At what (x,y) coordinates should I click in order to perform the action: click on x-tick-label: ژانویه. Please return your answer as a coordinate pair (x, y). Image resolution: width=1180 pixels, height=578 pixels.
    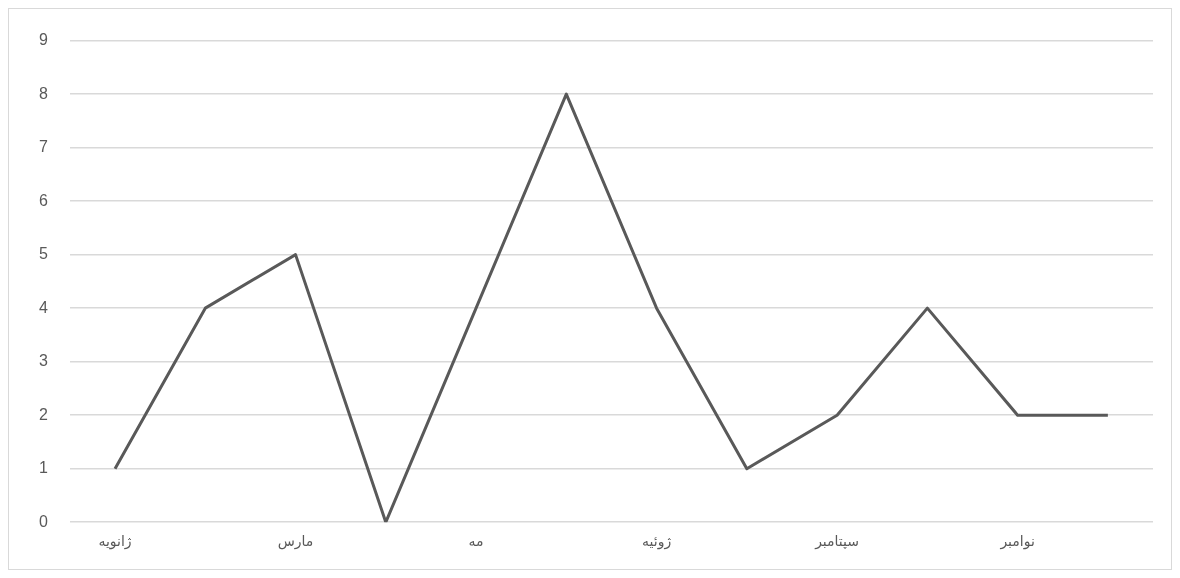
    Looking at the image, I should click on (115, 542).